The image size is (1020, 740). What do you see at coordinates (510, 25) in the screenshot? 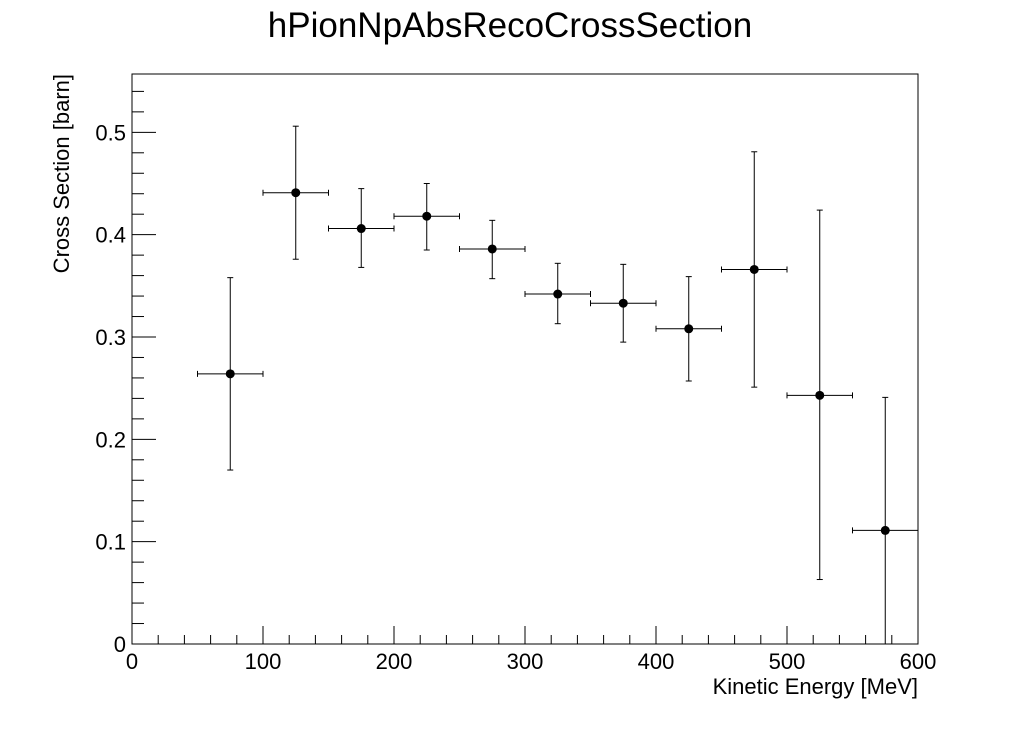
I see `chart-title: hPionNpAbsRecoCrossSection` at bounding box center [510, 25].